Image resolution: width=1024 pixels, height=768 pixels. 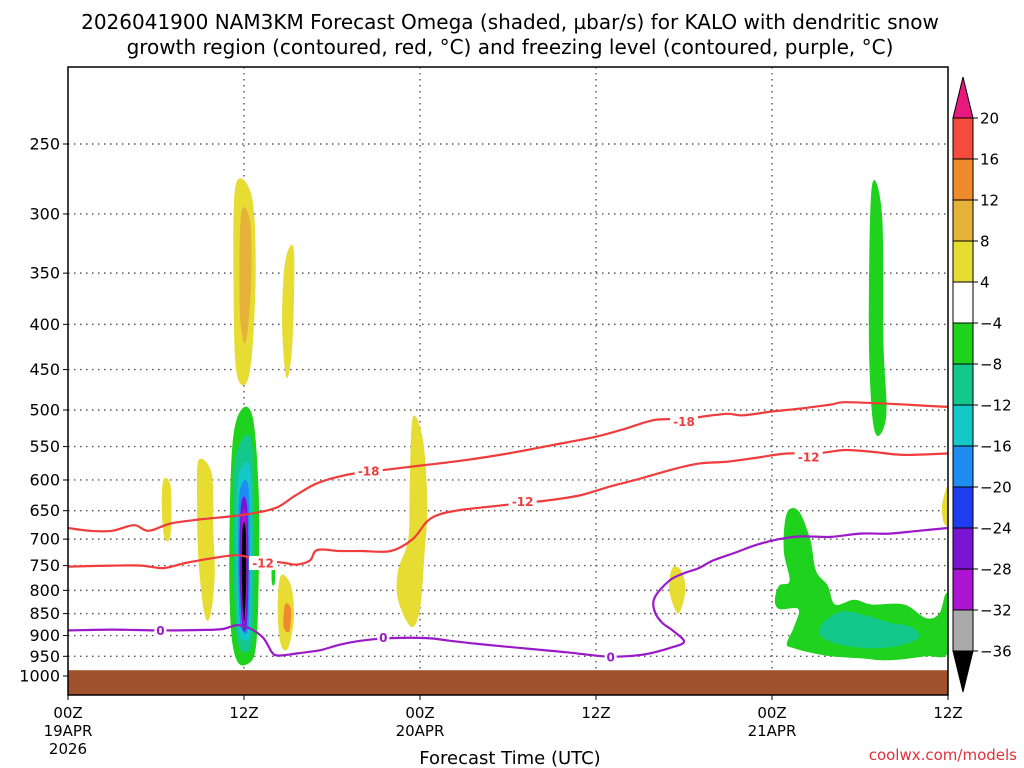 I want to click on colorbar-label: 16, so click(x=989, y=160).